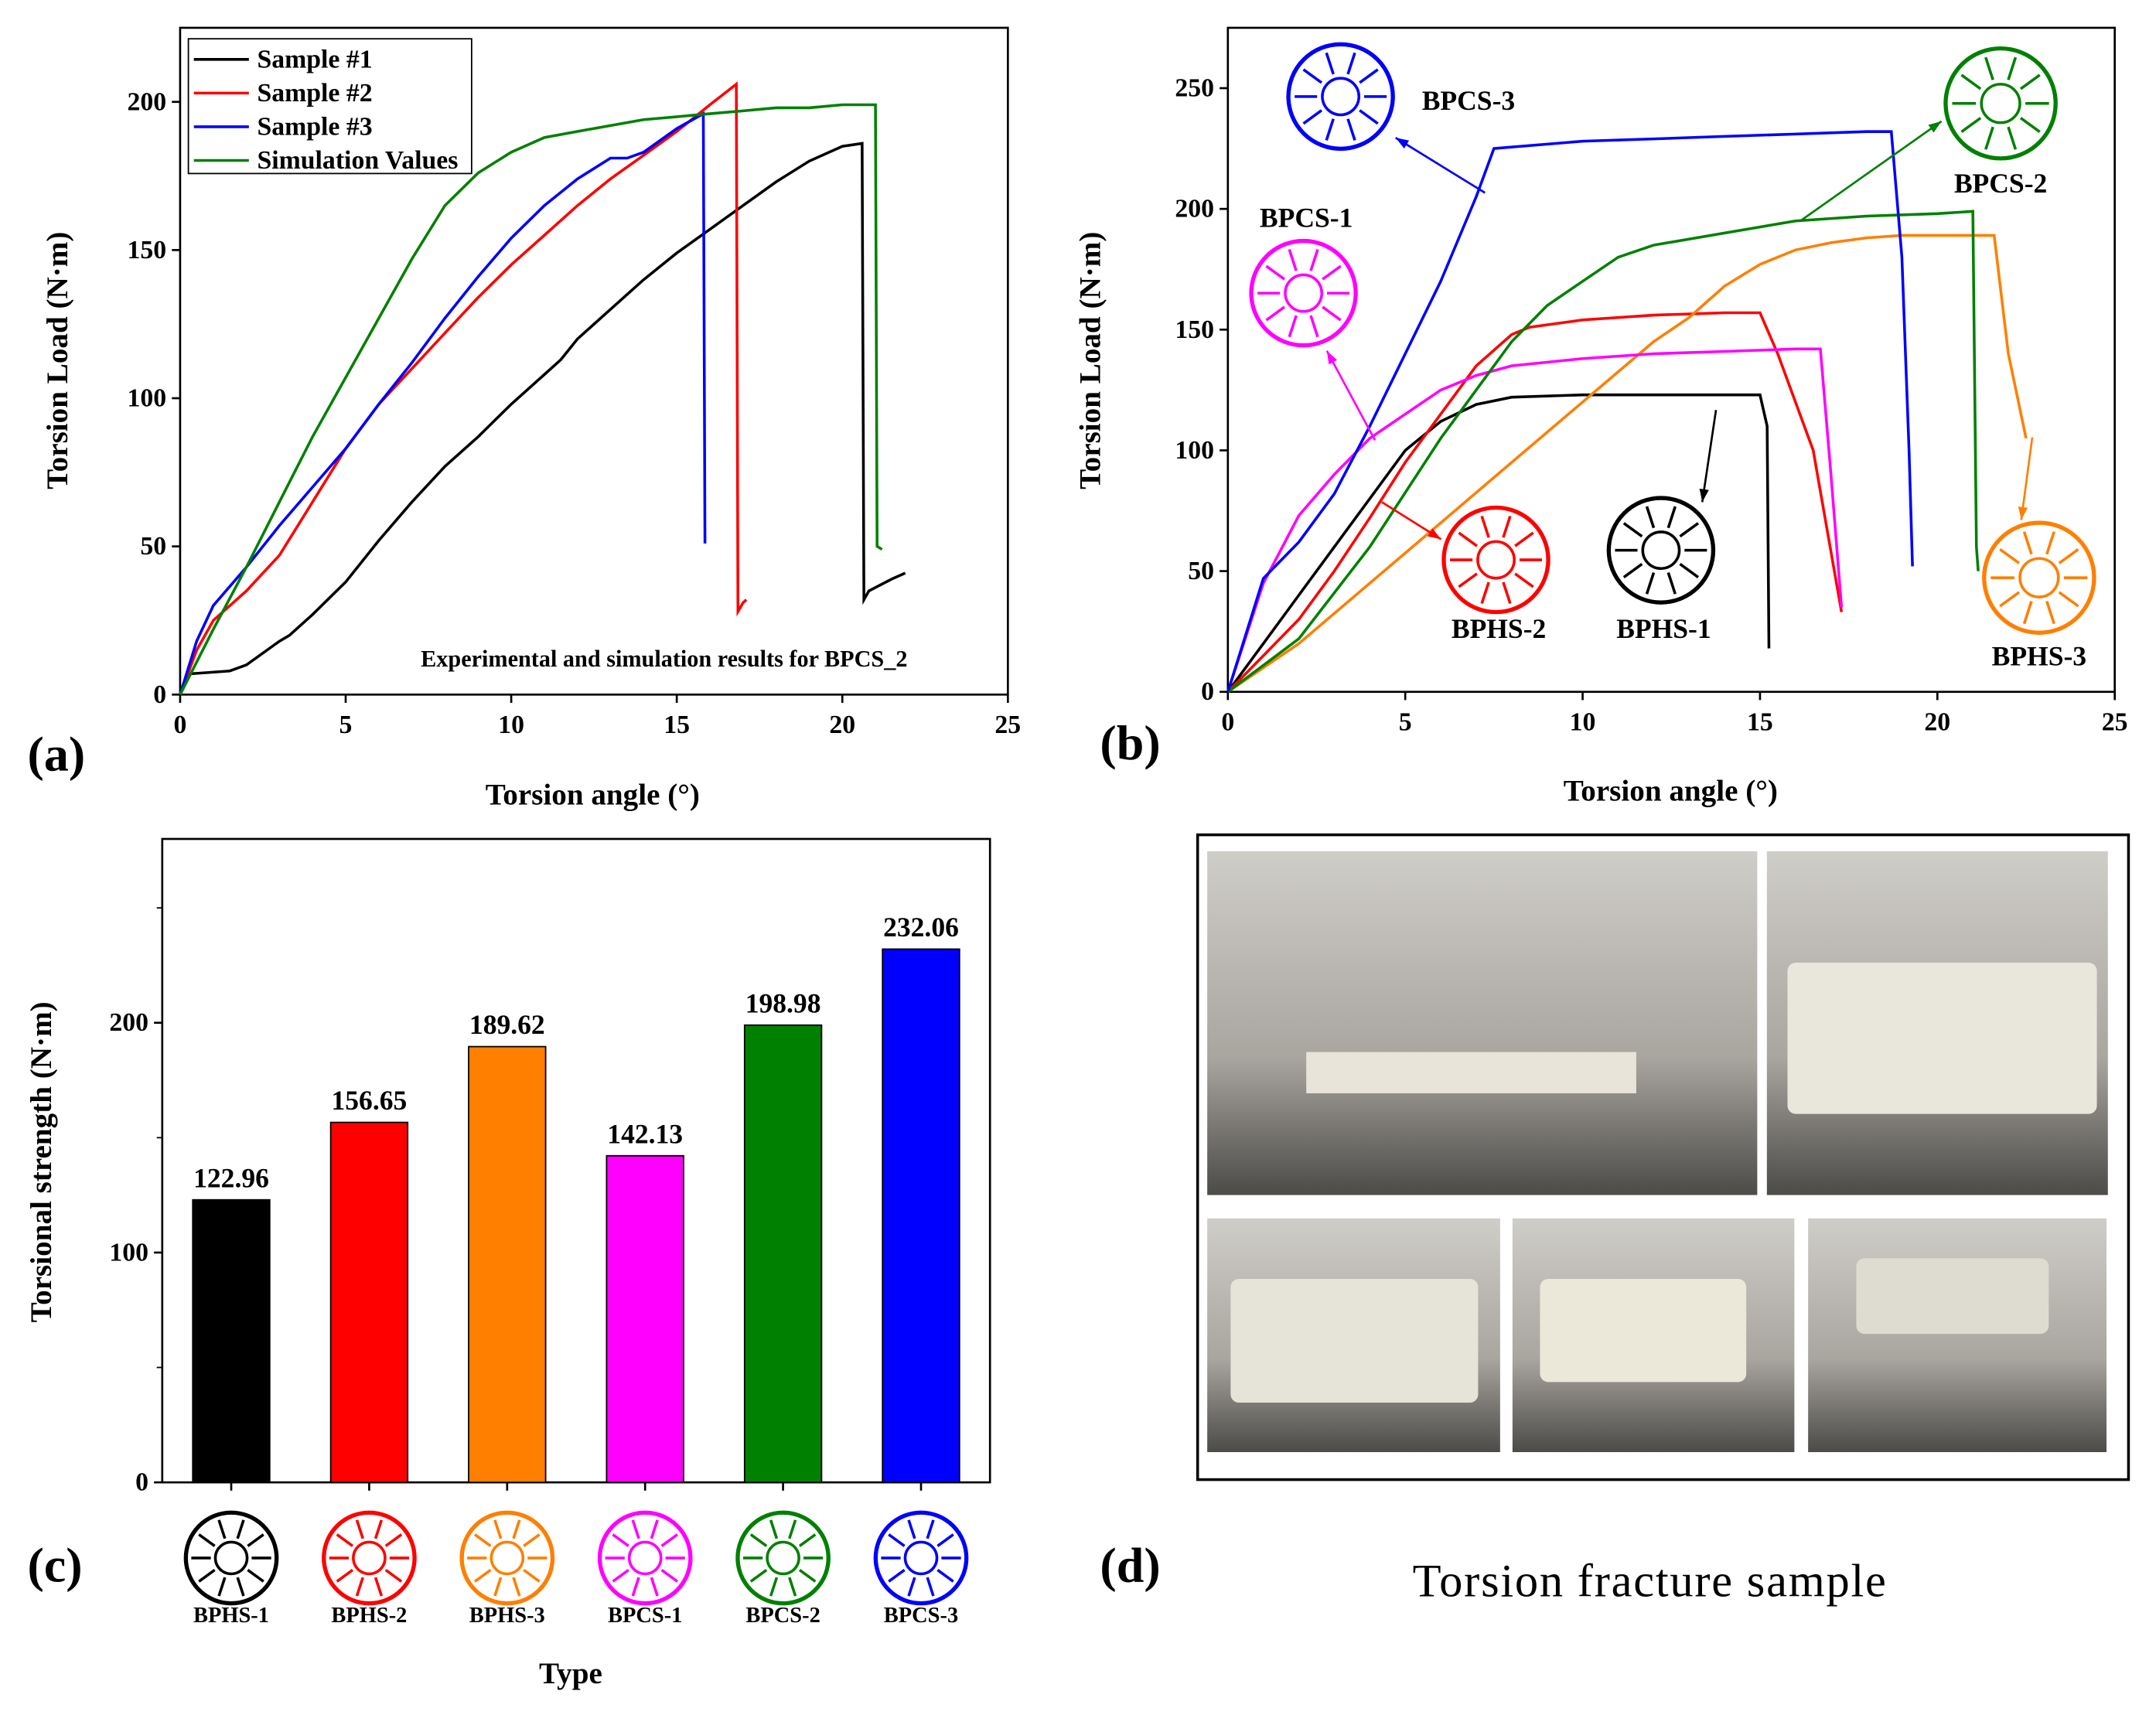 The image size is (2156, 1715). I want to click on caption: Torsion fracture sample, so click(1650, 1582).